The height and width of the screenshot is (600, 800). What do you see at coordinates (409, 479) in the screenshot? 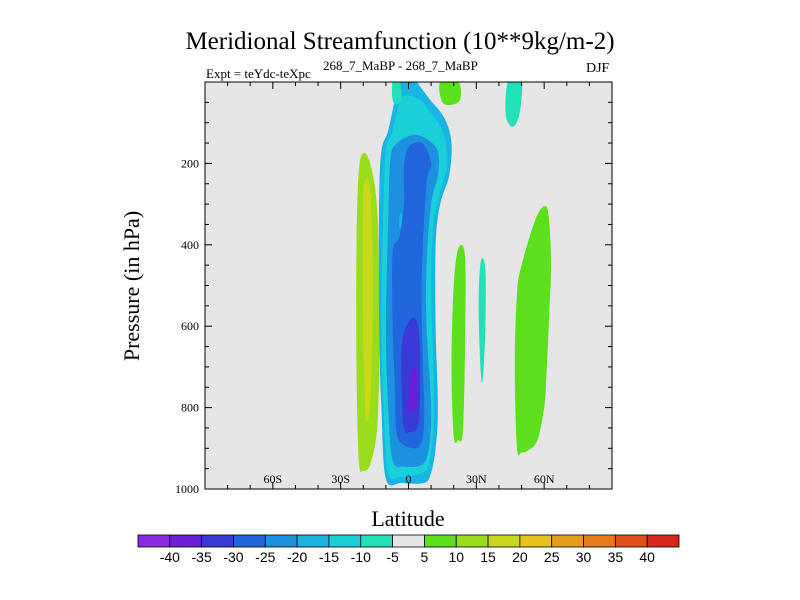
I see `x-tick-label: 0` at bounding box center [409, 479].